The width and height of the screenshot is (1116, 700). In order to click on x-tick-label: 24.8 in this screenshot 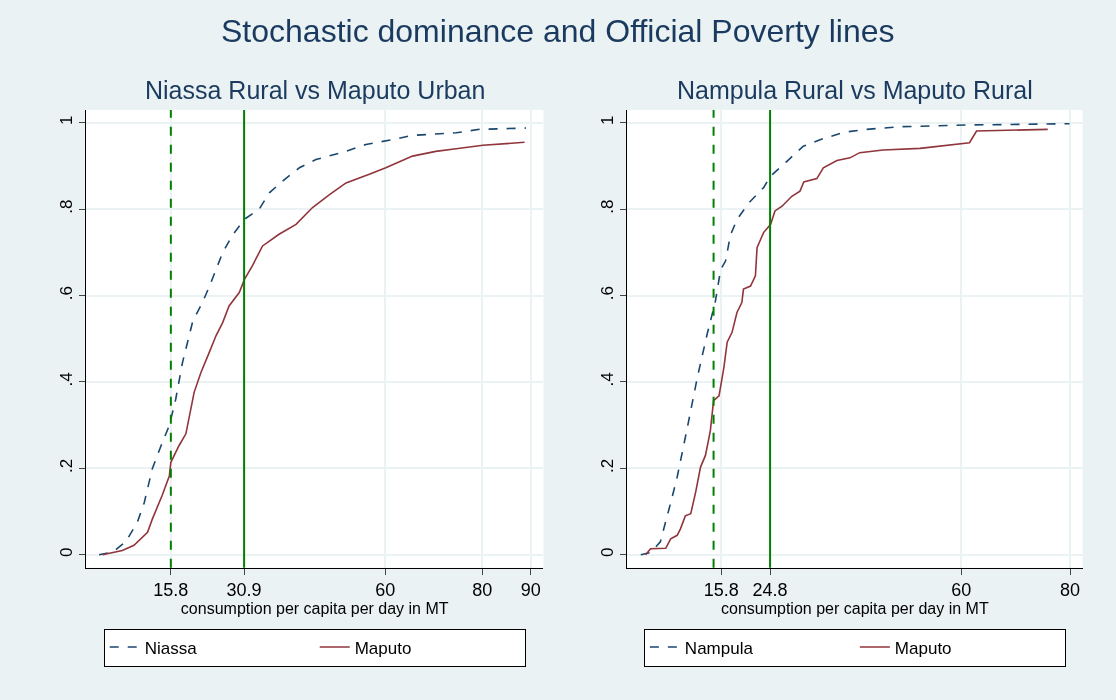, I will do `click(770, 590)`.